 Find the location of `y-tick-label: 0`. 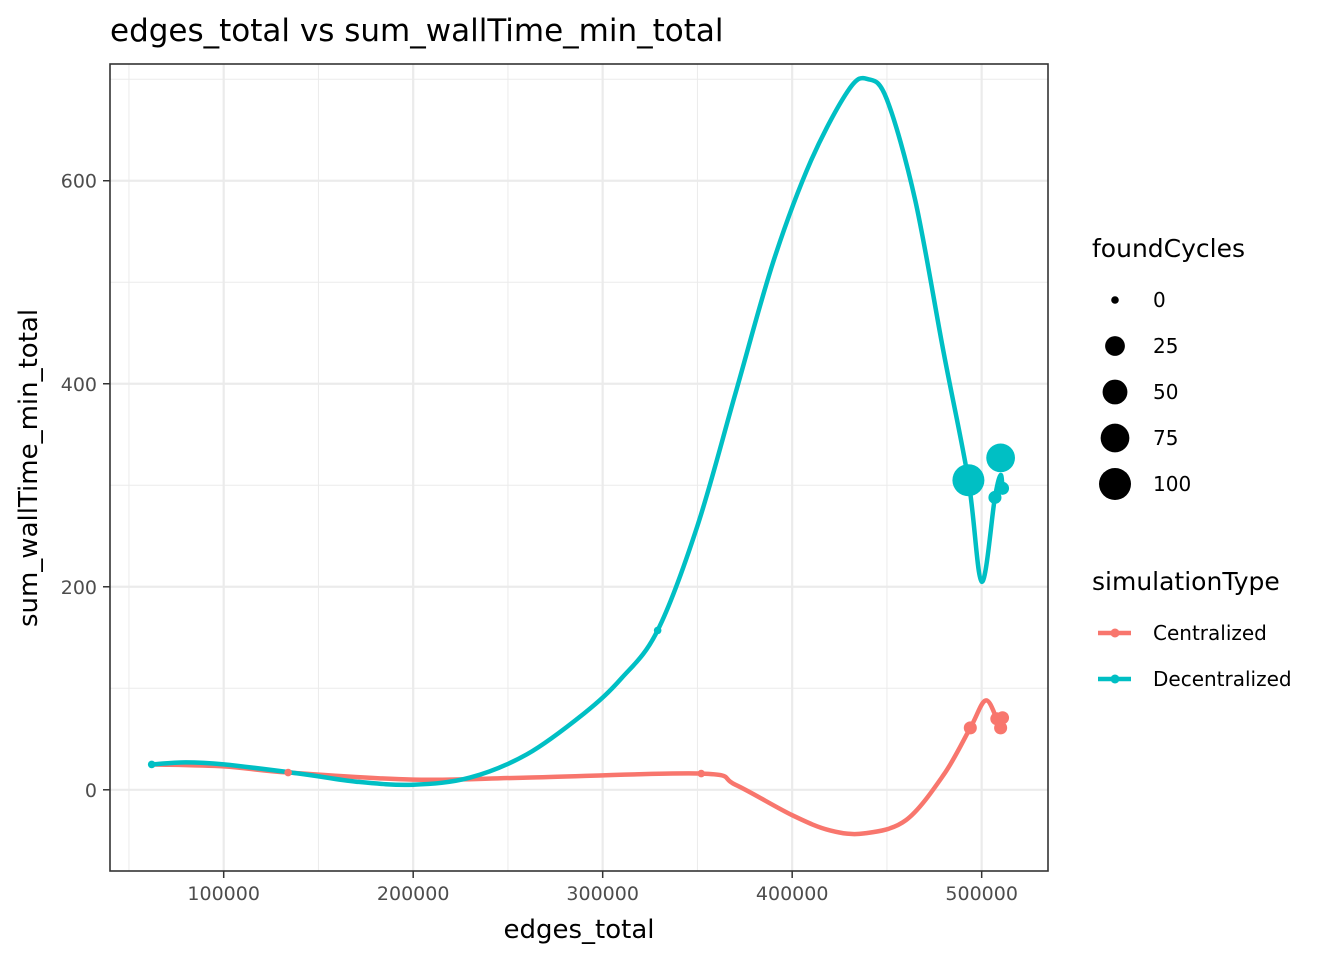

y-tick-label: 0 is located at coordinates (91, 791).